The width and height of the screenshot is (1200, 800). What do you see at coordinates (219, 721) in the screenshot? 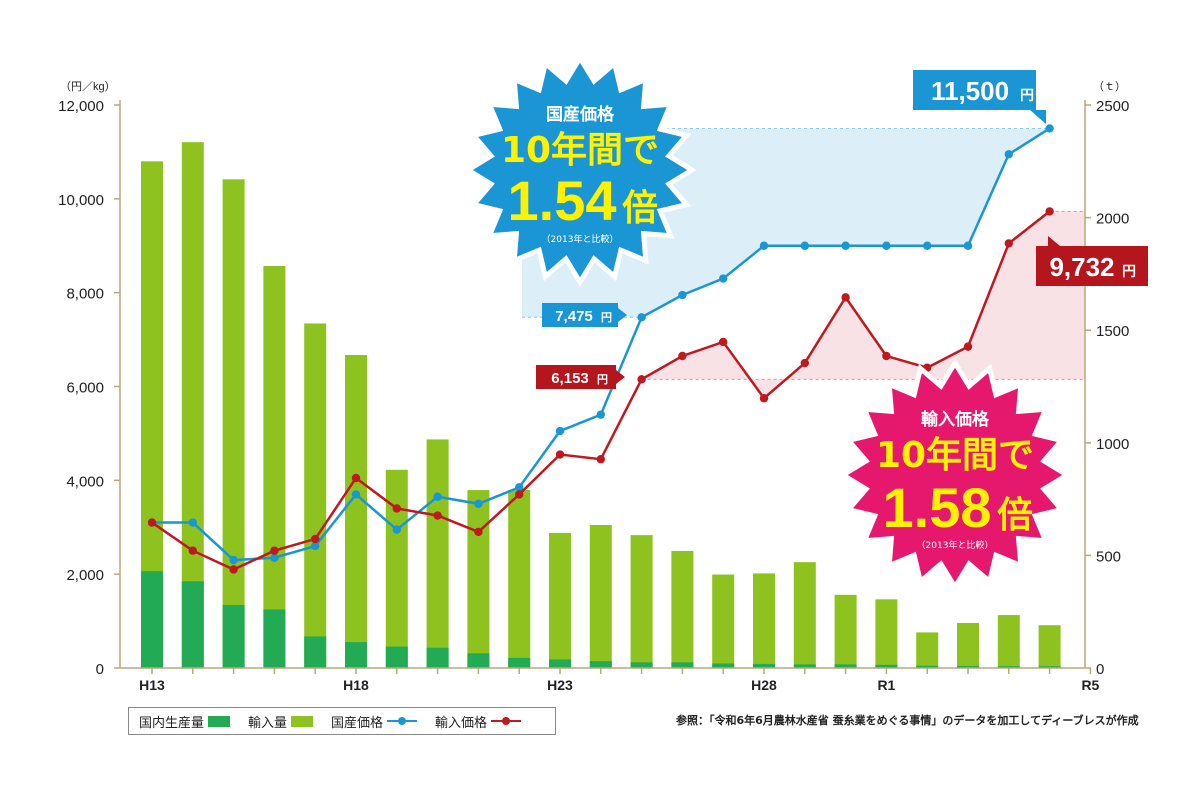
I see `legend-domestic-volume-swatch` at bounding box center [219, 721].